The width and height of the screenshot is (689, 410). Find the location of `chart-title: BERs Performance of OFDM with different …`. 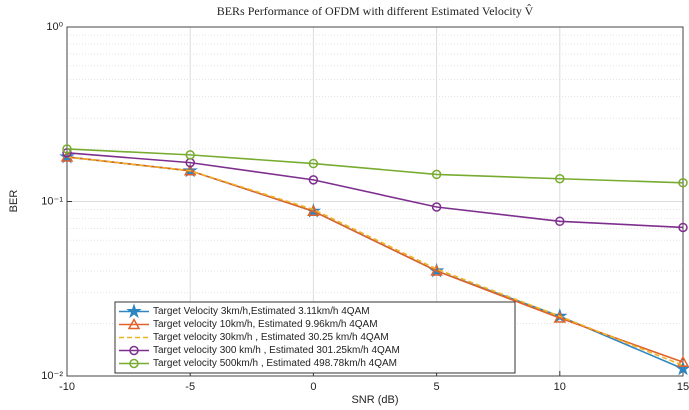

chart-title: BERs Performance of OFDM with different … is located at coordinates (375, 10).